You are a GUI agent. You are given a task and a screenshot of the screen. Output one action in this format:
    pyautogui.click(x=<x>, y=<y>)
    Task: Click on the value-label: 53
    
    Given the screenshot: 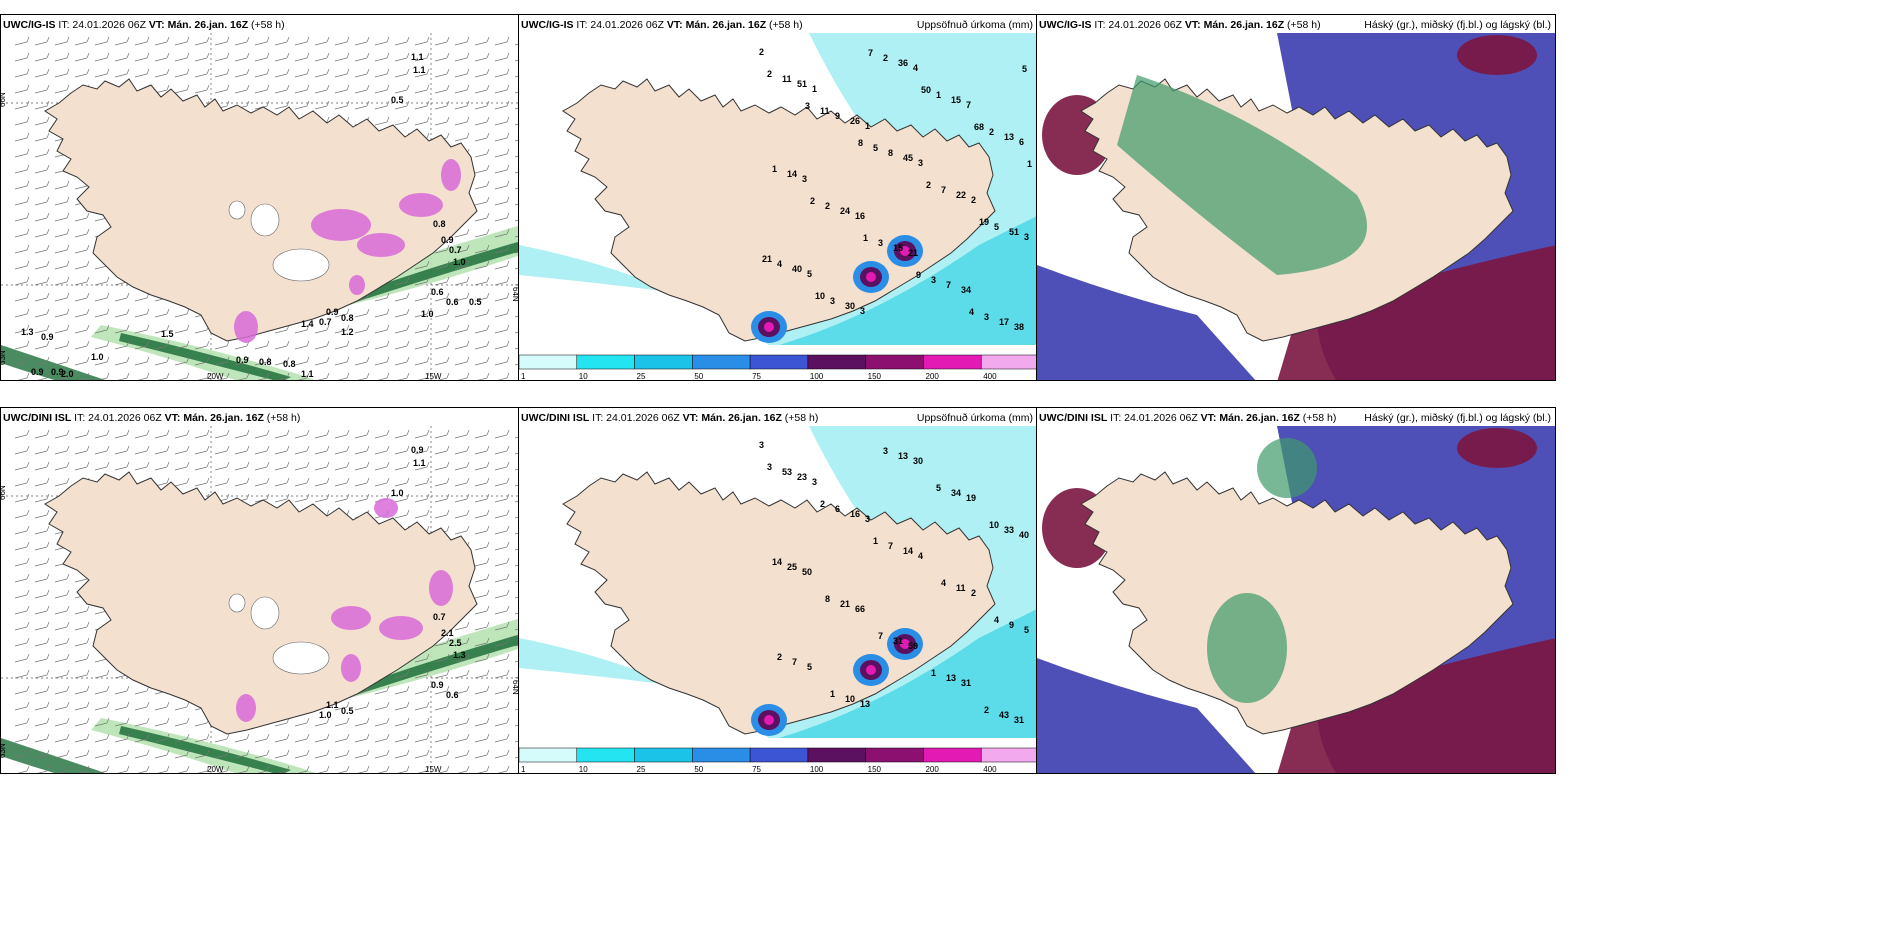 What is the action you would take?
    pyautogui.click(x=787, y=472)
    